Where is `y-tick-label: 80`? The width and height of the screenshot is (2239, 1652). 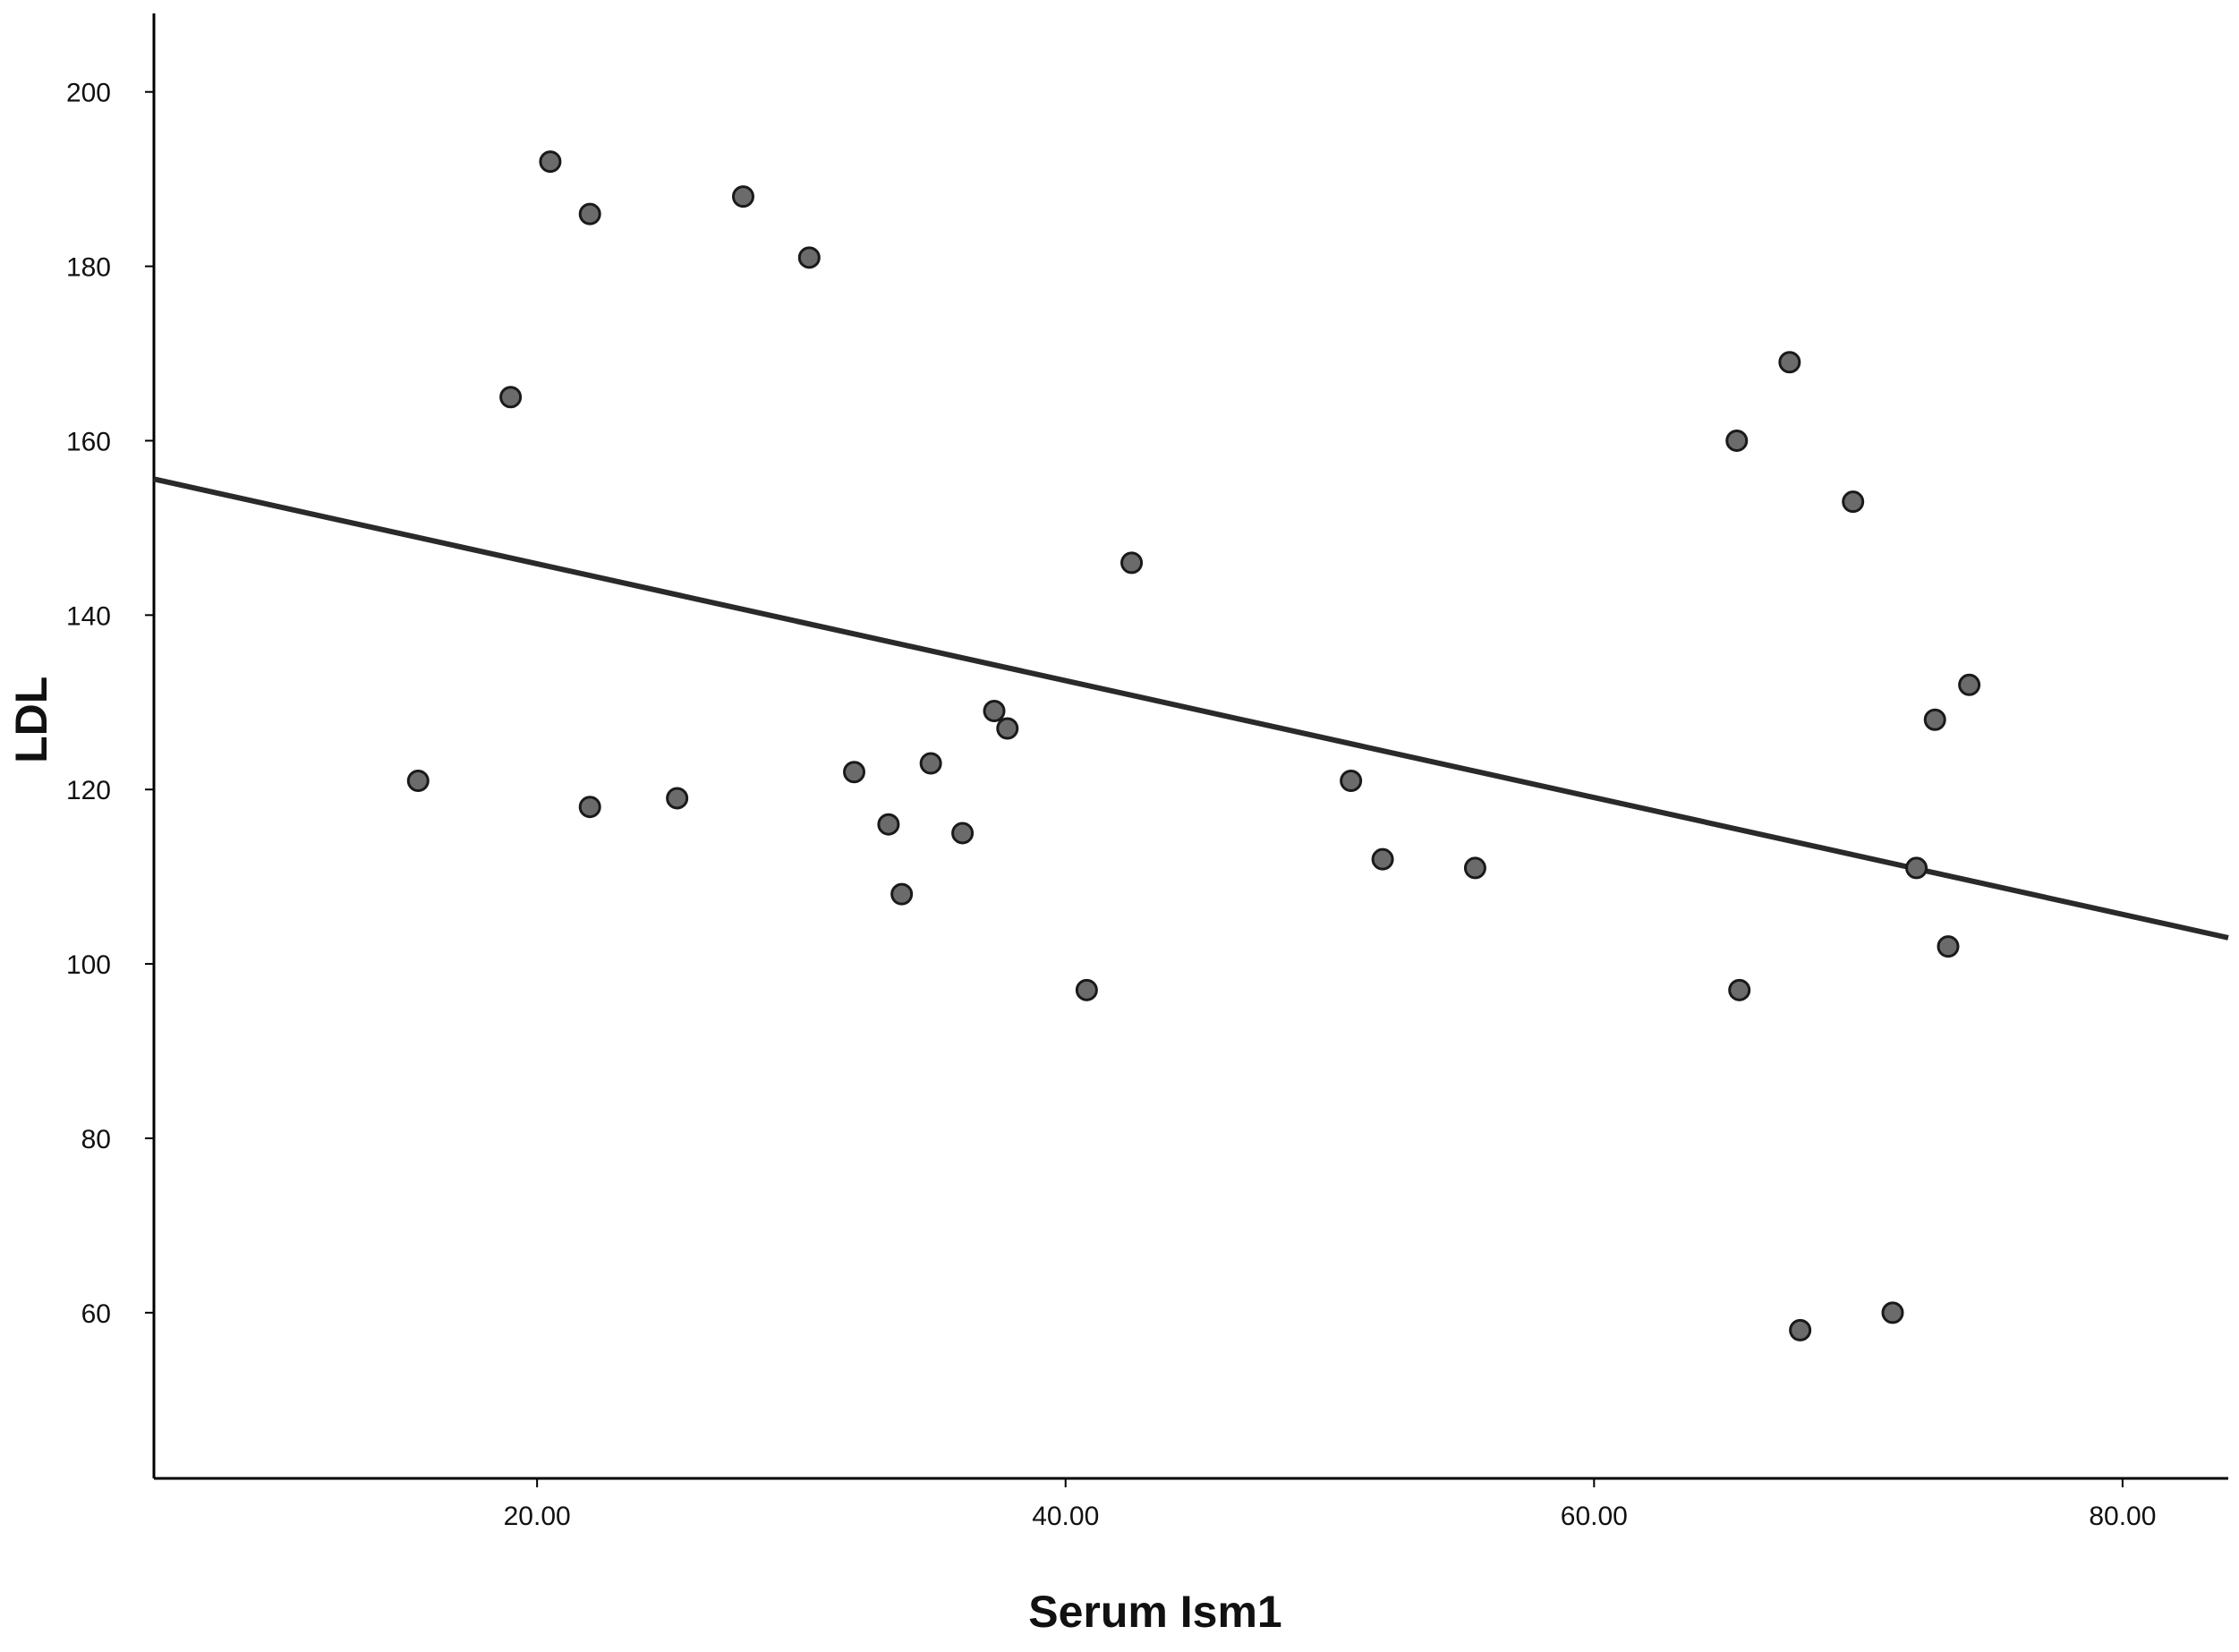 y-tick-label: 80 is located at coordinates (96, 1139).